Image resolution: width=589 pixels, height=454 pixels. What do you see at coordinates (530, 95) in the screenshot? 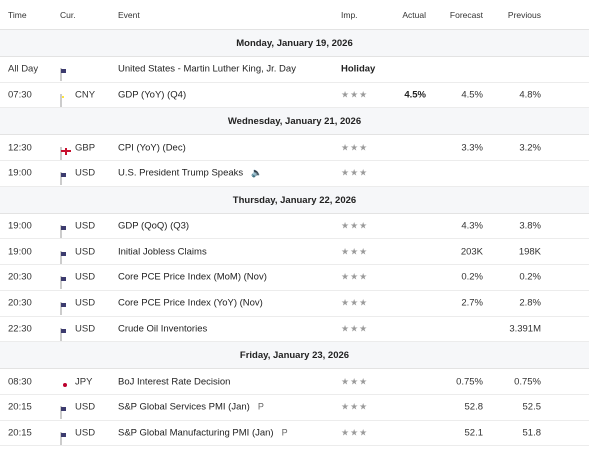
I see `previous-value: 4.8%` at bounding box center [530, 95].